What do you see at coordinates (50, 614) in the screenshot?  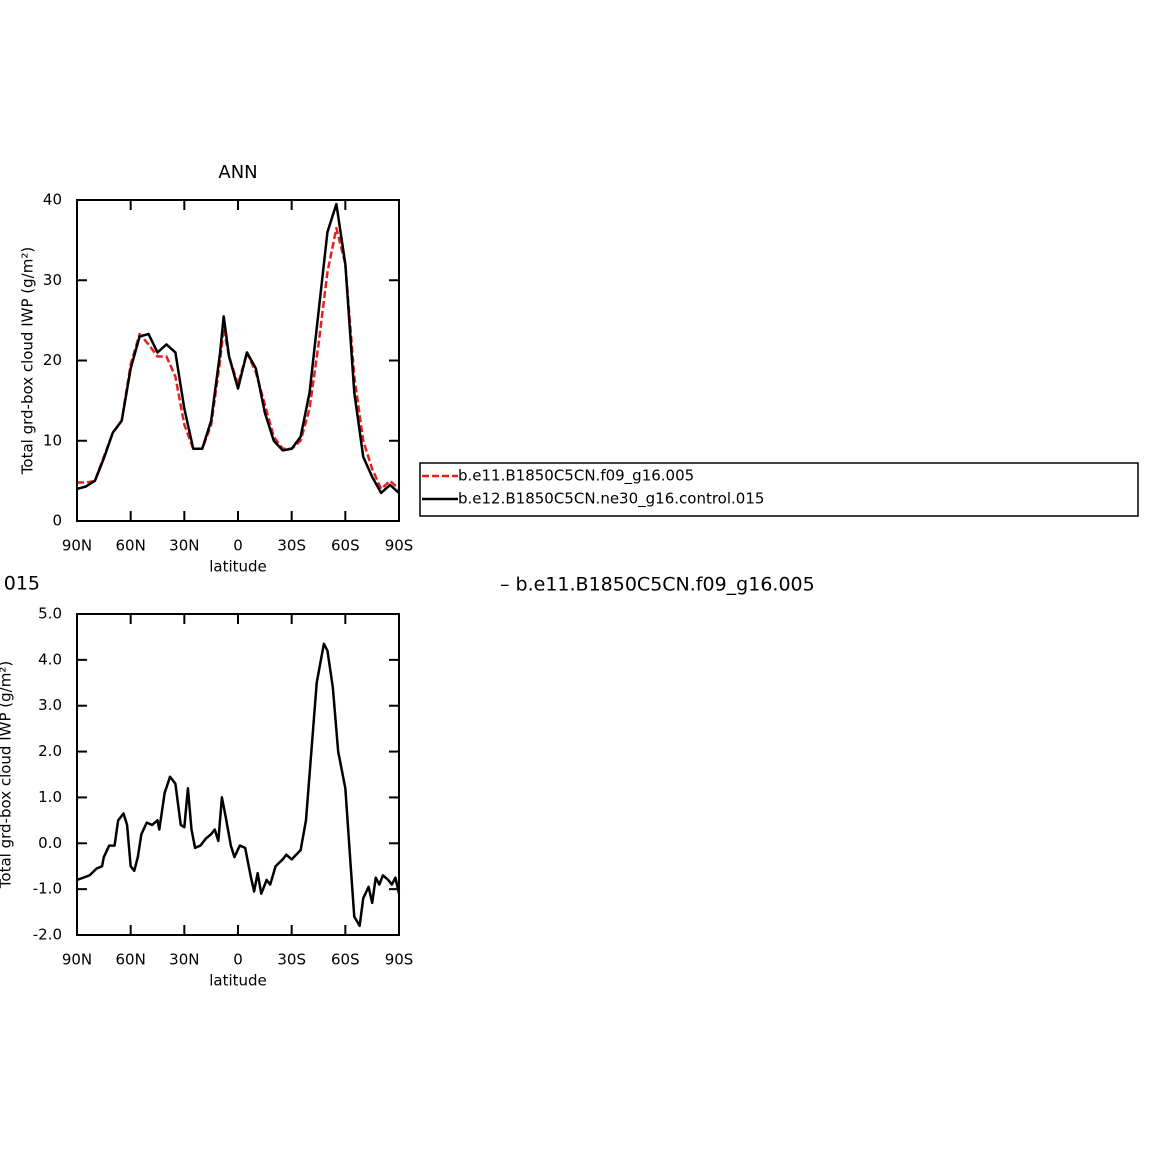 I see `y-tick-label: 5.0` at bounding box center [50, 614].